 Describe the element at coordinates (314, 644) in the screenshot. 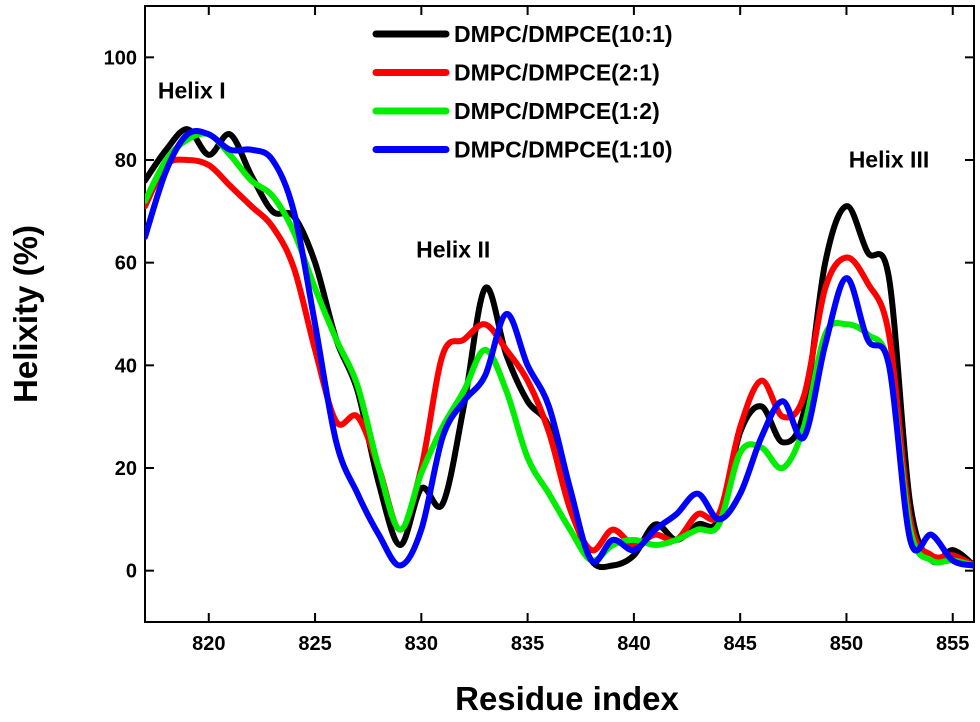

I see `x-tick-label: 825` at that location.